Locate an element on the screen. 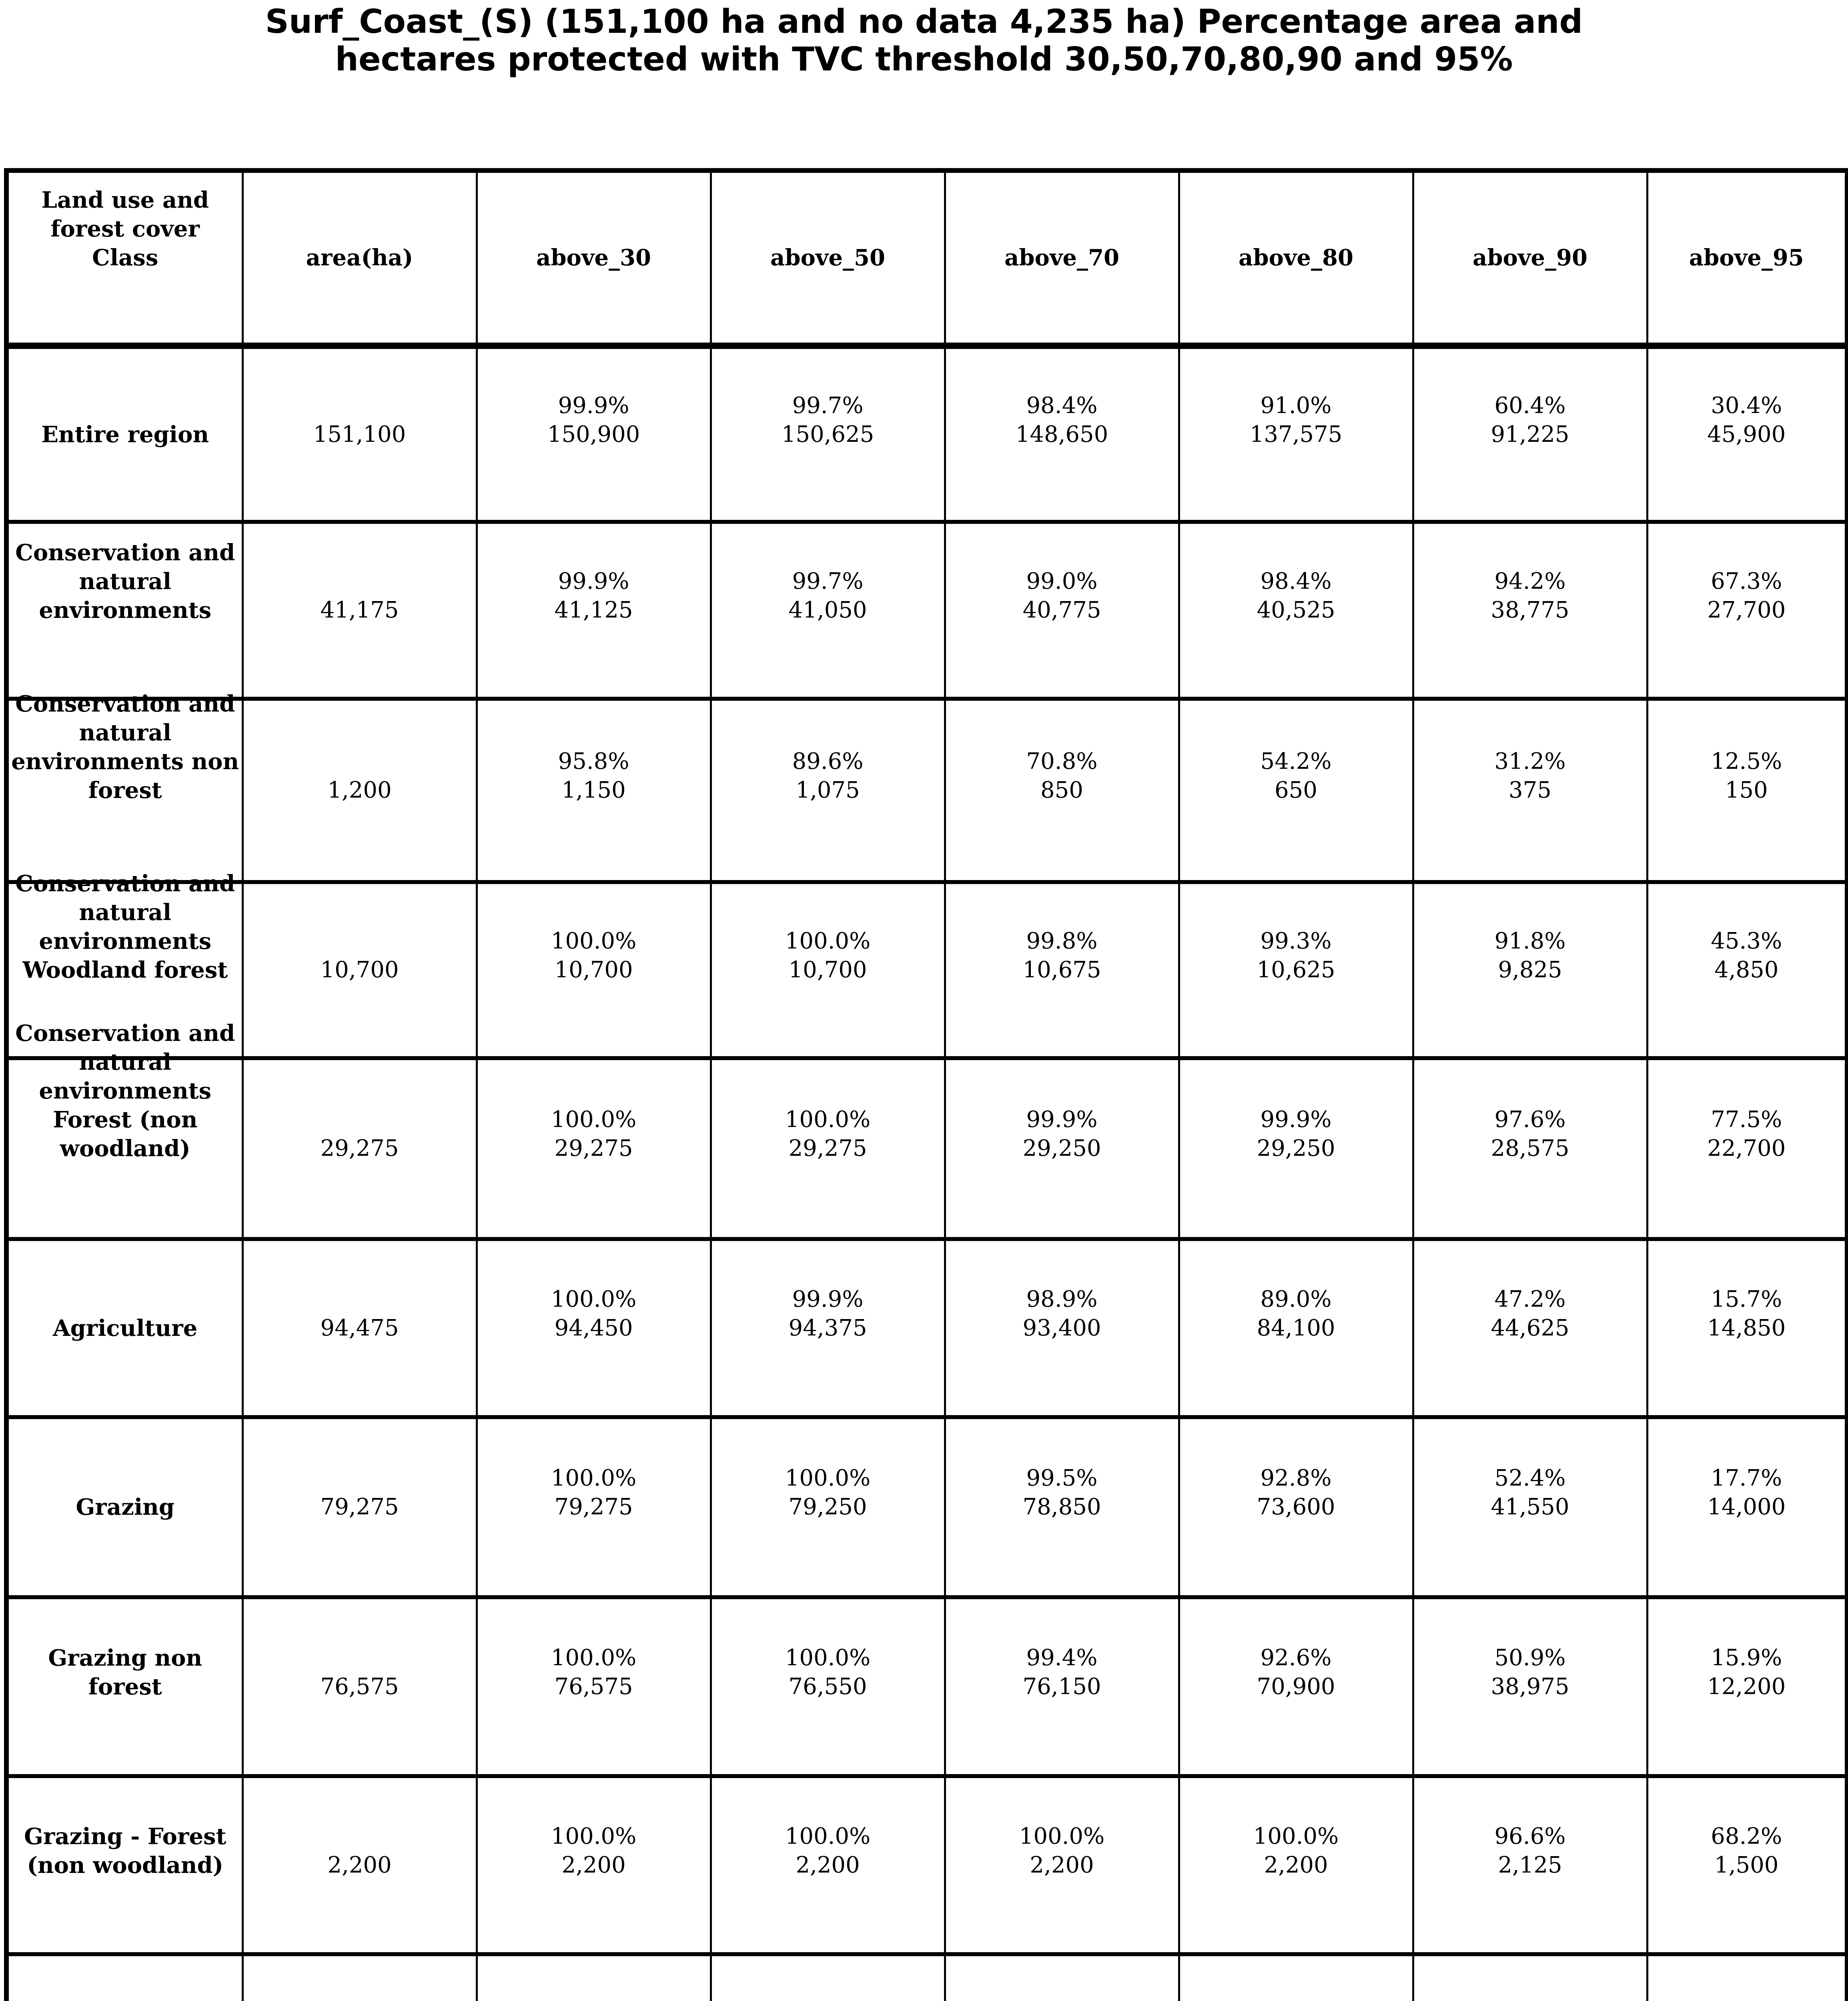 Image resolution: width=1848 pixels, height=2001 pixels. row-label: Entire region is located at coordinates (125, 434).